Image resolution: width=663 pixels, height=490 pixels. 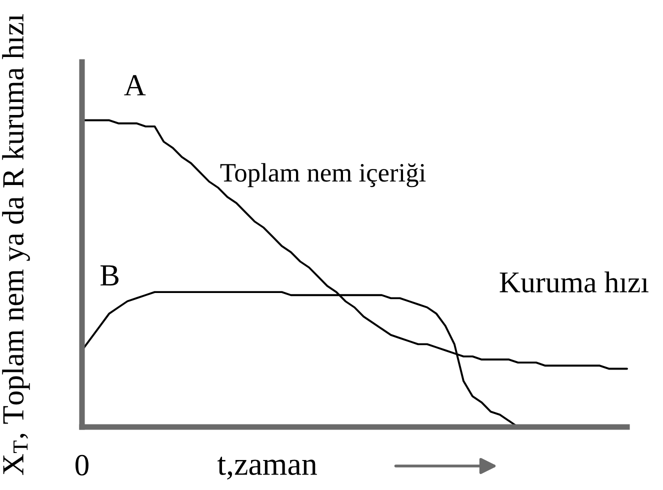 I want to click on x-axis-title: t,zaman, so click(x=267, y=468).